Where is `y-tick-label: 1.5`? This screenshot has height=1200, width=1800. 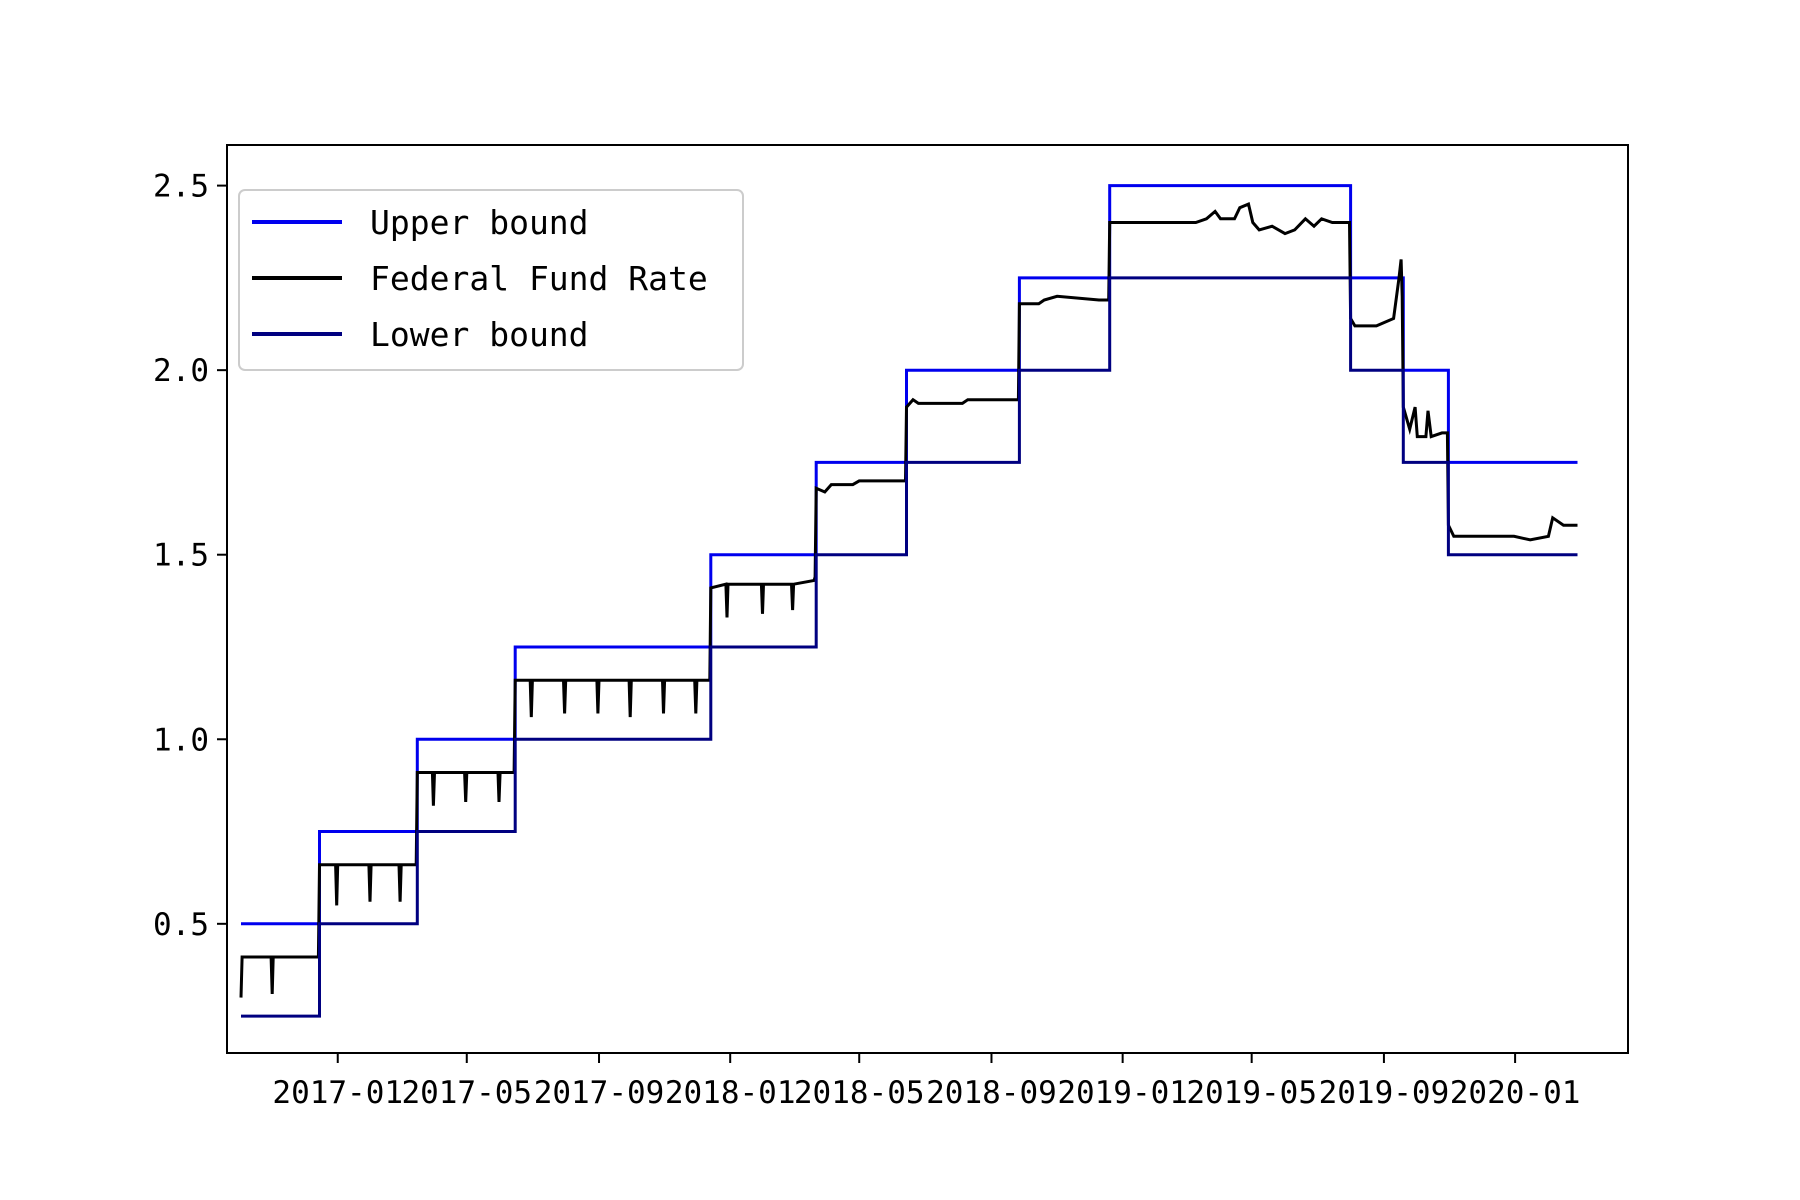 y-tick-label: 1.5 is located at coordinates (181, 556).